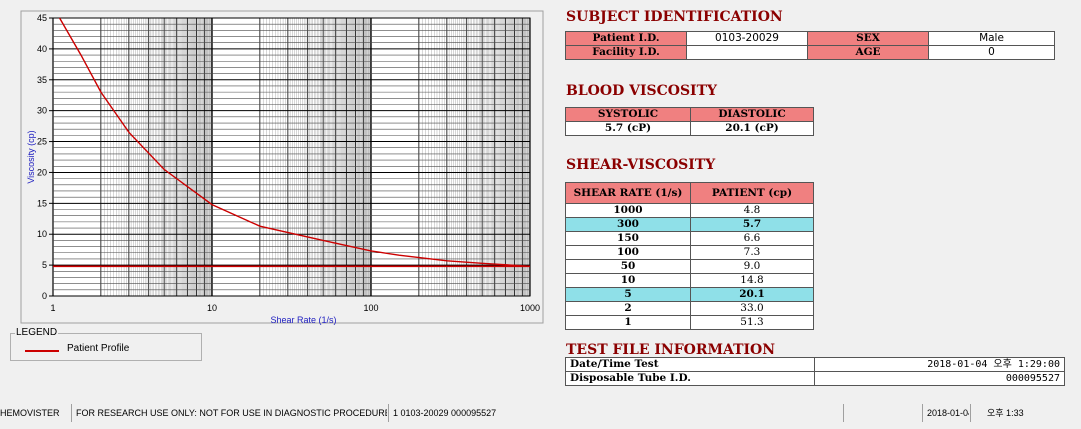 Image resolution: width=1081 pixels, height=429 pixels. Describe the element at coordinates (370, 308) in the screenshot. I see `x-tick-label: 100` at that location.